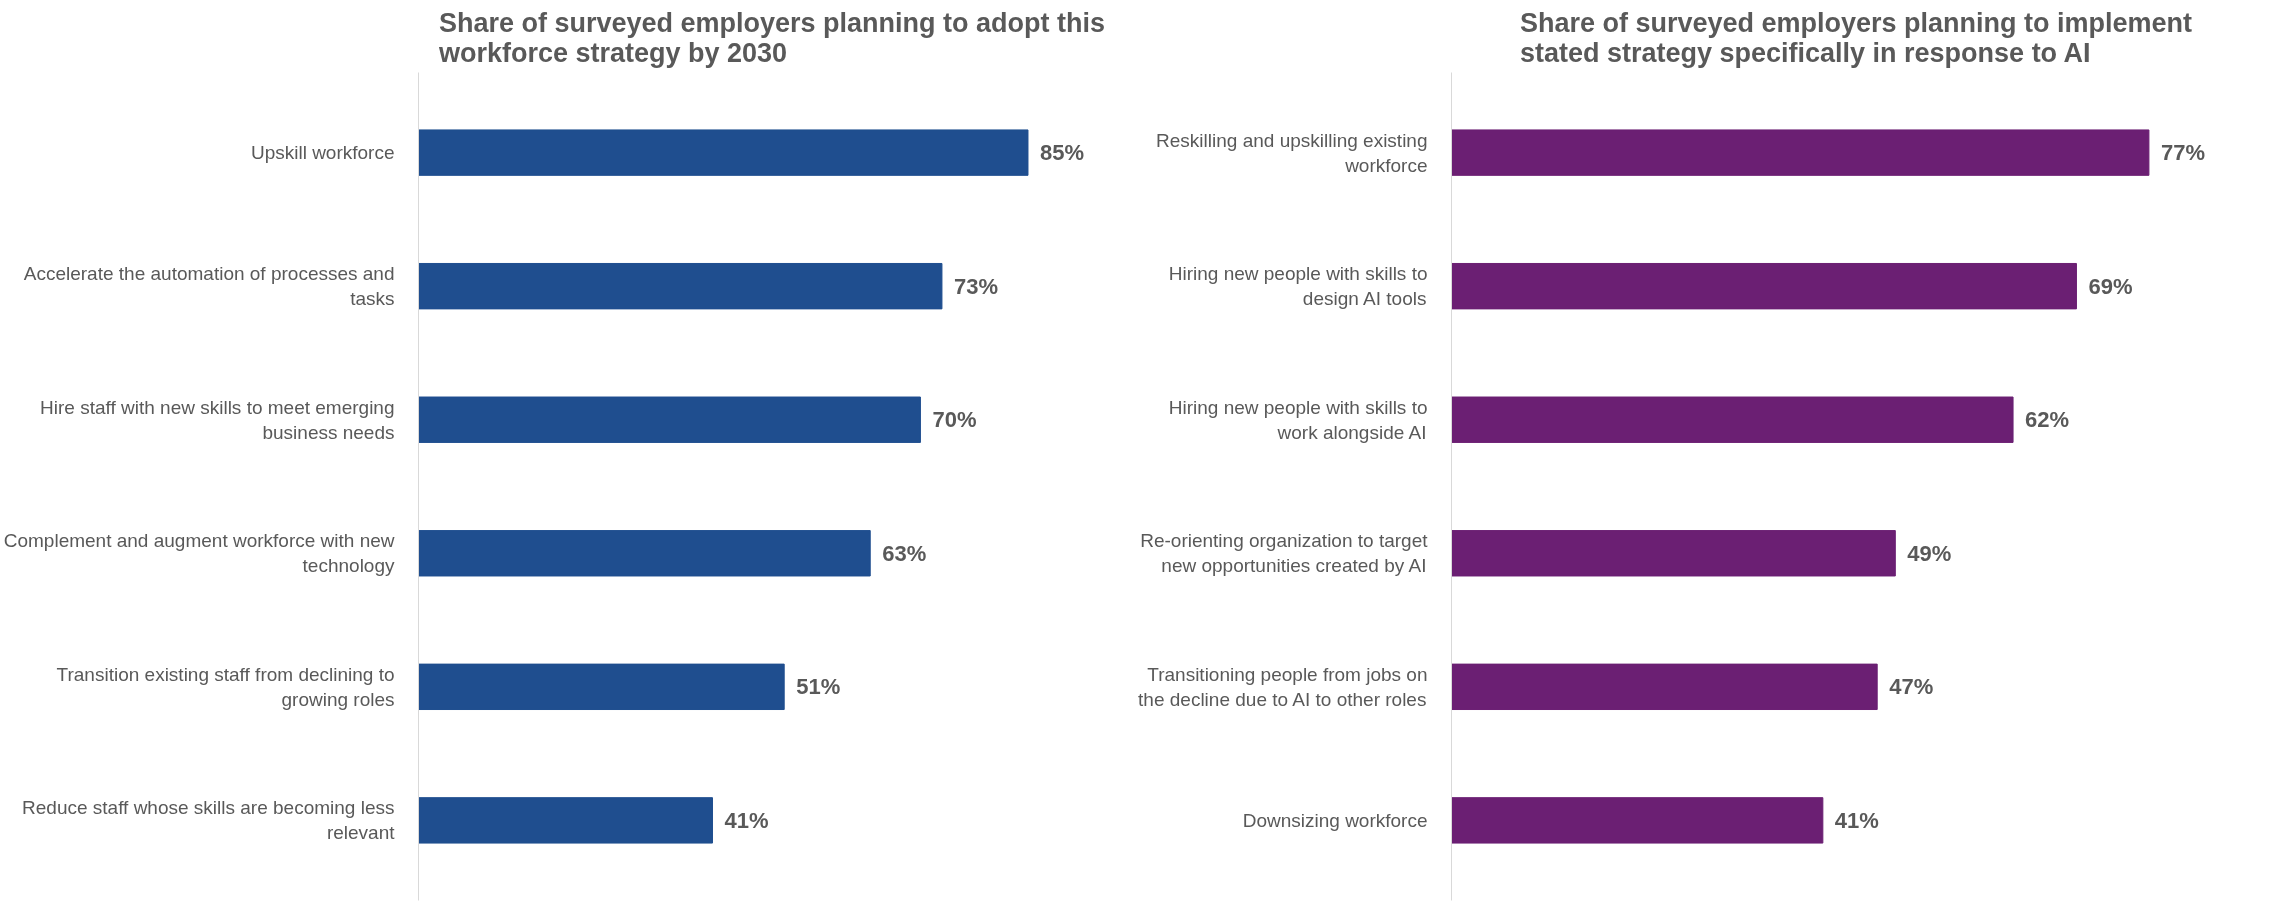 The width and height of the screenshot is (2285, 923). I want to click on data-label: 63%, so click(904, 553).